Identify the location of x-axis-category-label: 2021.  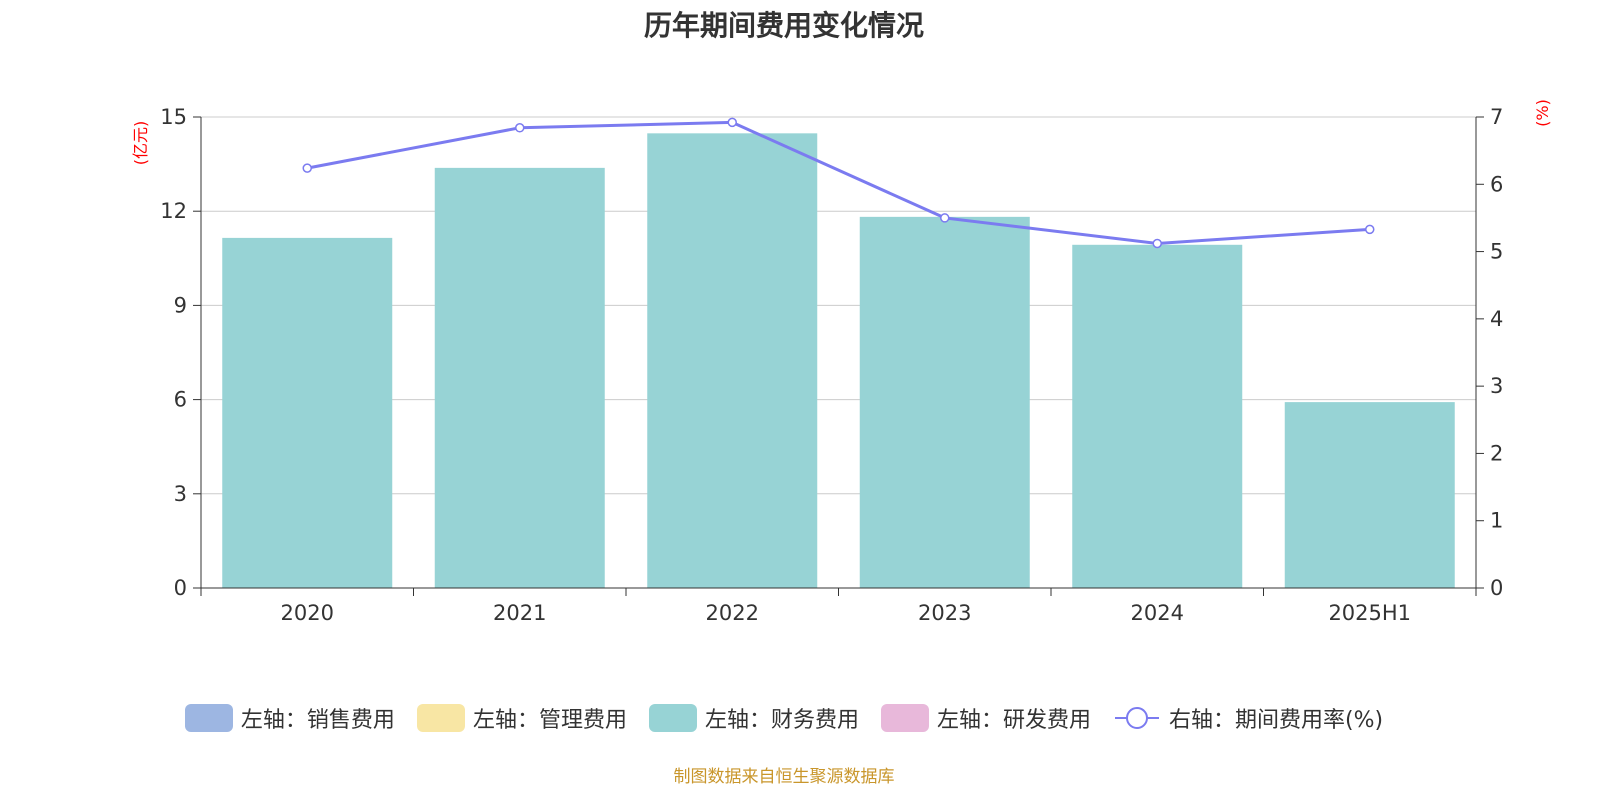
(519, 613).